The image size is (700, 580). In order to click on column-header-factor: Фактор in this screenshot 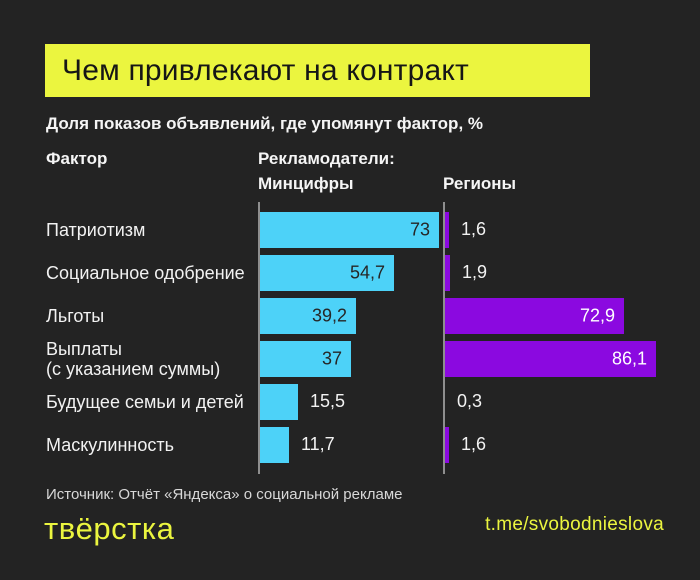, I will do `click(77, 158)`.